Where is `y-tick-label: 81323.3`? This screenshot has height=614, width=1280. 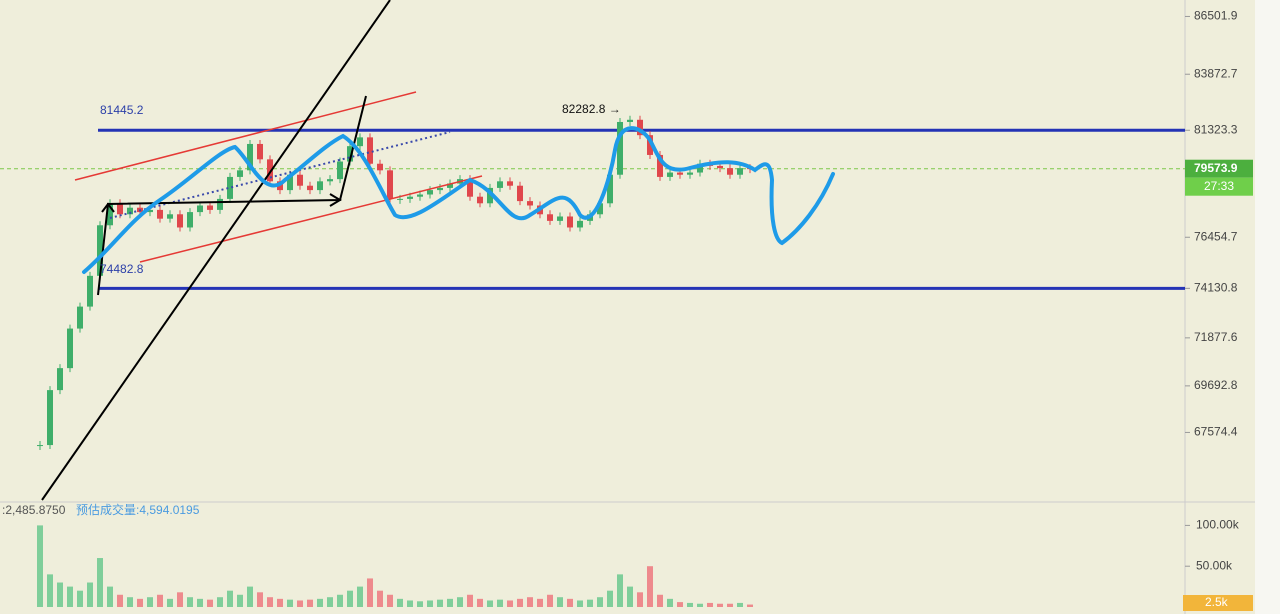
y-tick-label: 81323.3 is located at coordinates (1216, 129).